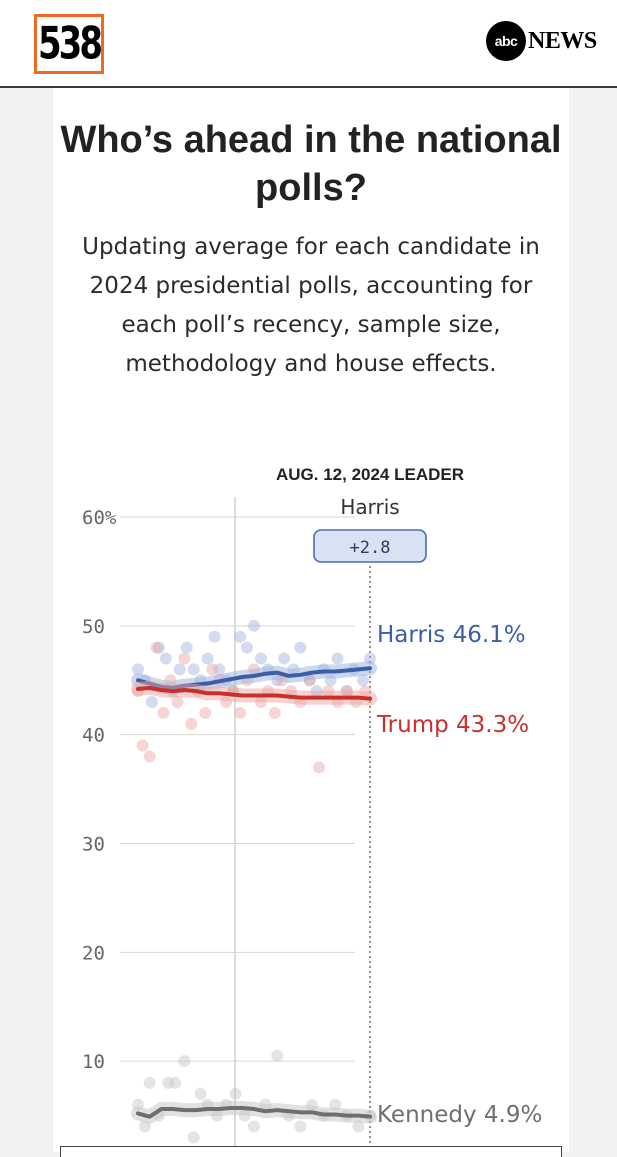 The height and width of the screenshot is (1157, 617). Describe the element at coordinates (308, 44) in the screenshot. I see `top-bar: 538 abc NEWS` at that location.